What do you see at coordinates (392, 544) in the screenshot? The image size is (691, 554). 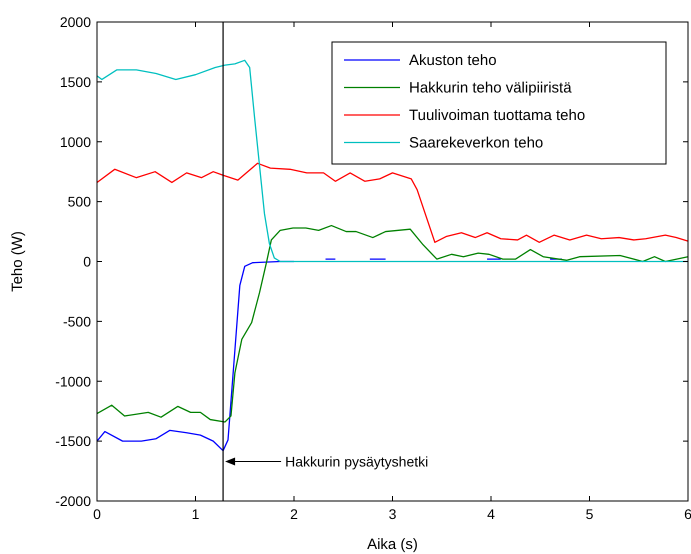 I see `x-axis-title: Aika (s)` at bounding box center [392, 544].